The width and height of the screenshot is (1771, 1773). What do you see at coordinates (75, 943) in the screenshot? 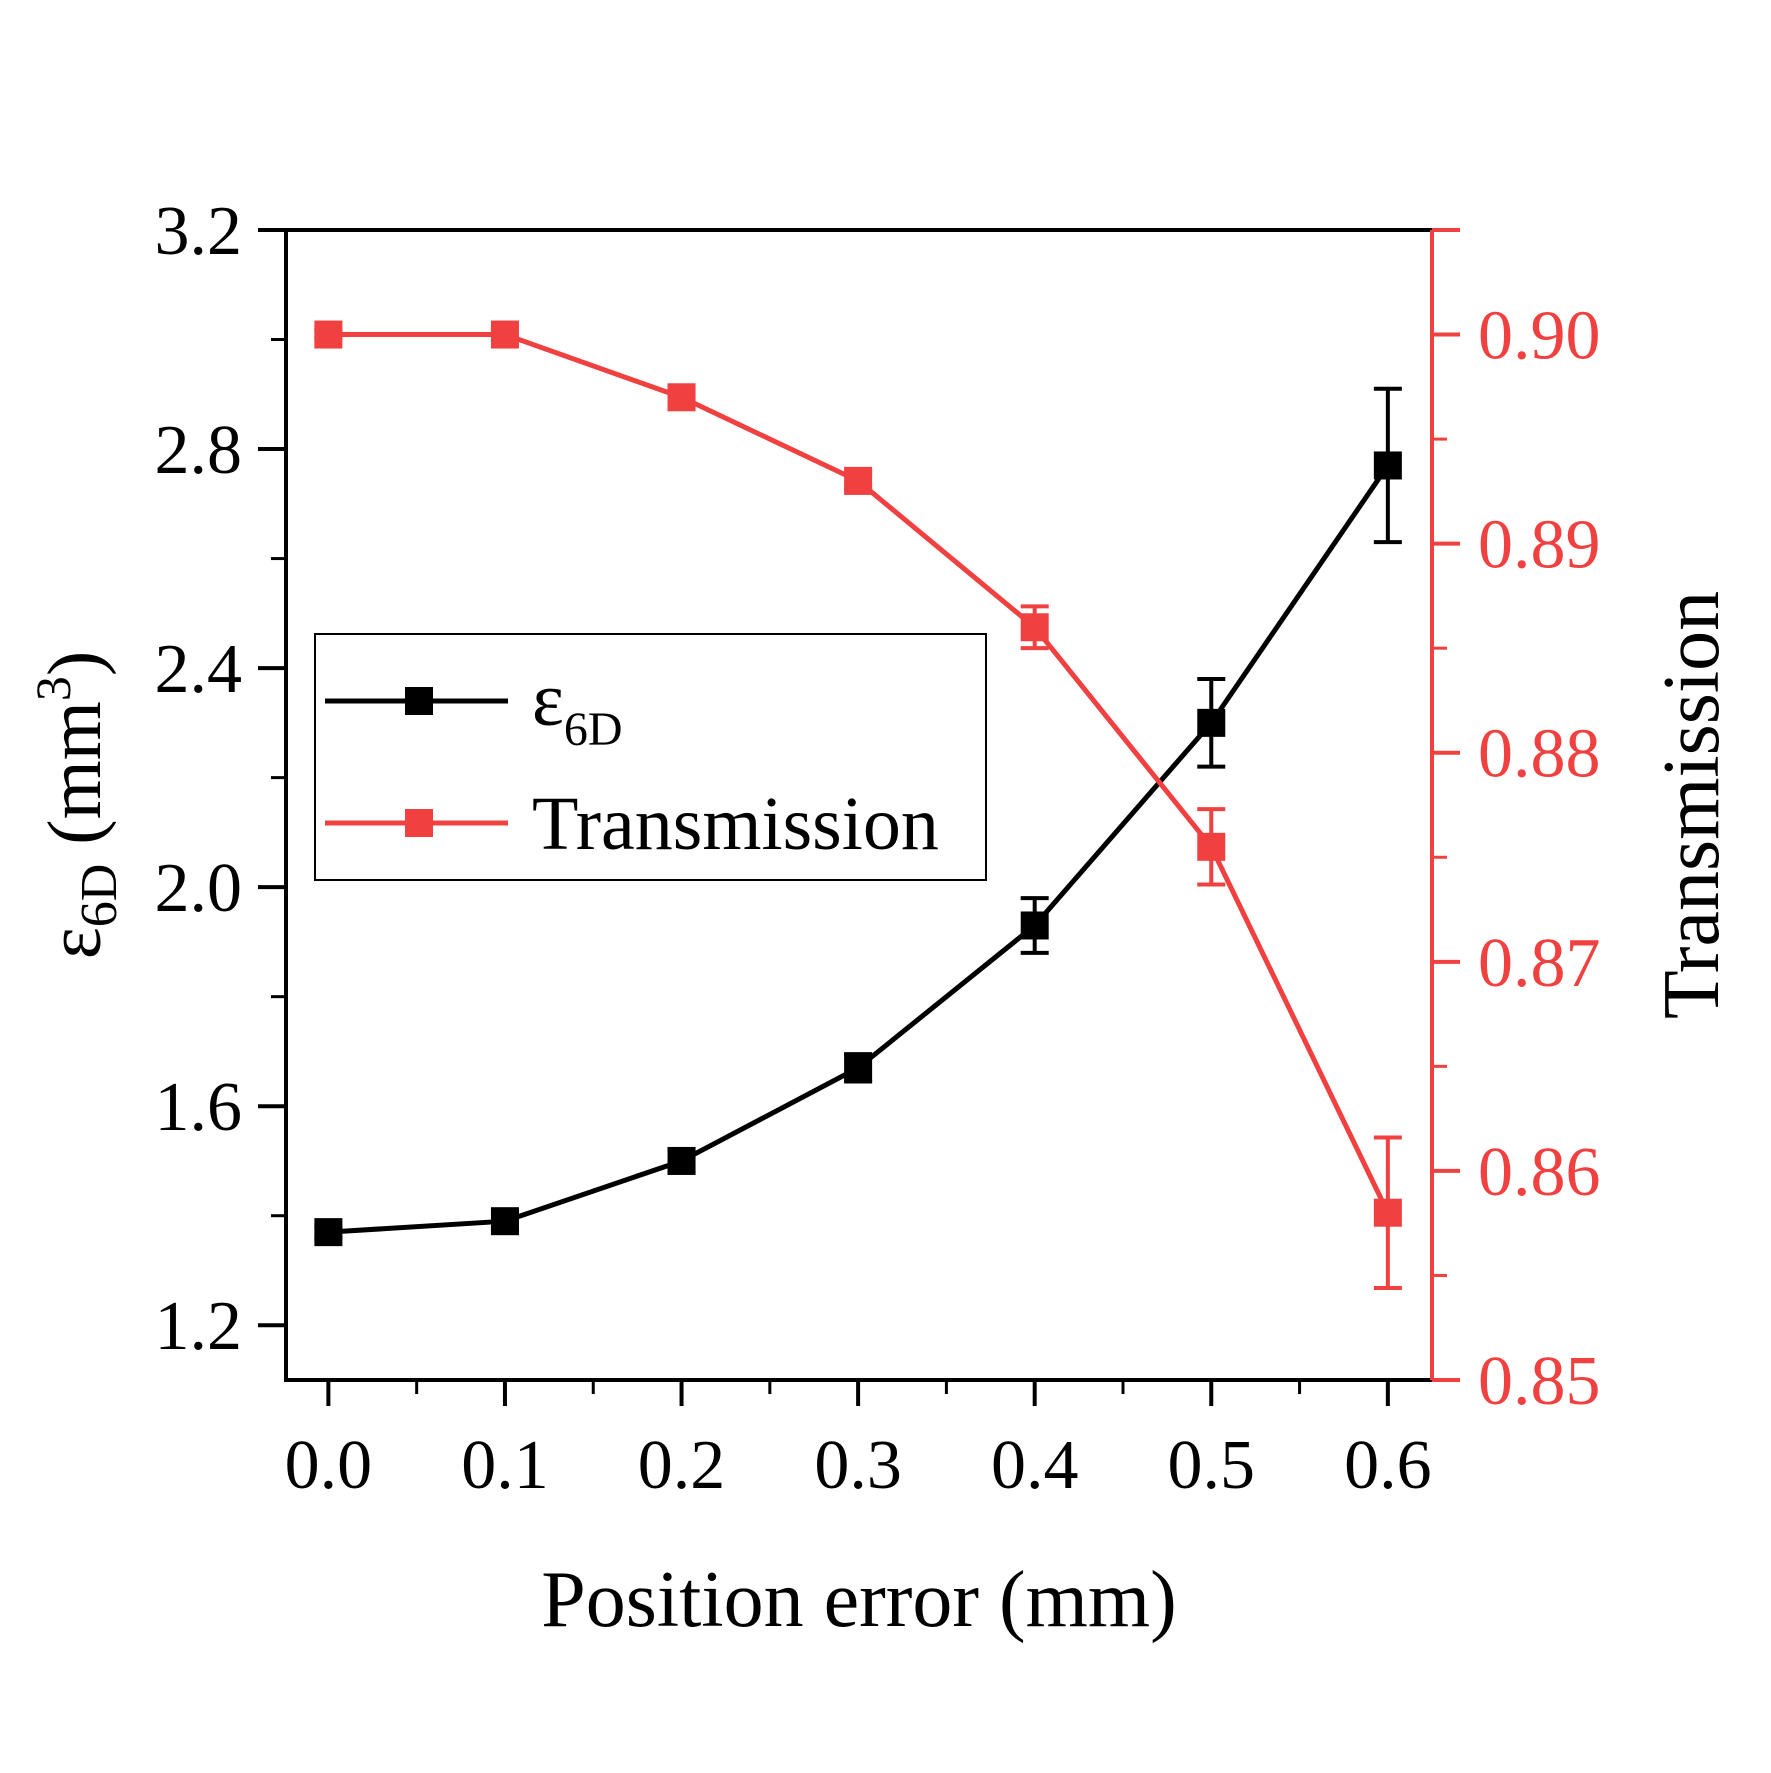
I see `left-axis-title-symbol: ε` at bounding box center [75, 943].